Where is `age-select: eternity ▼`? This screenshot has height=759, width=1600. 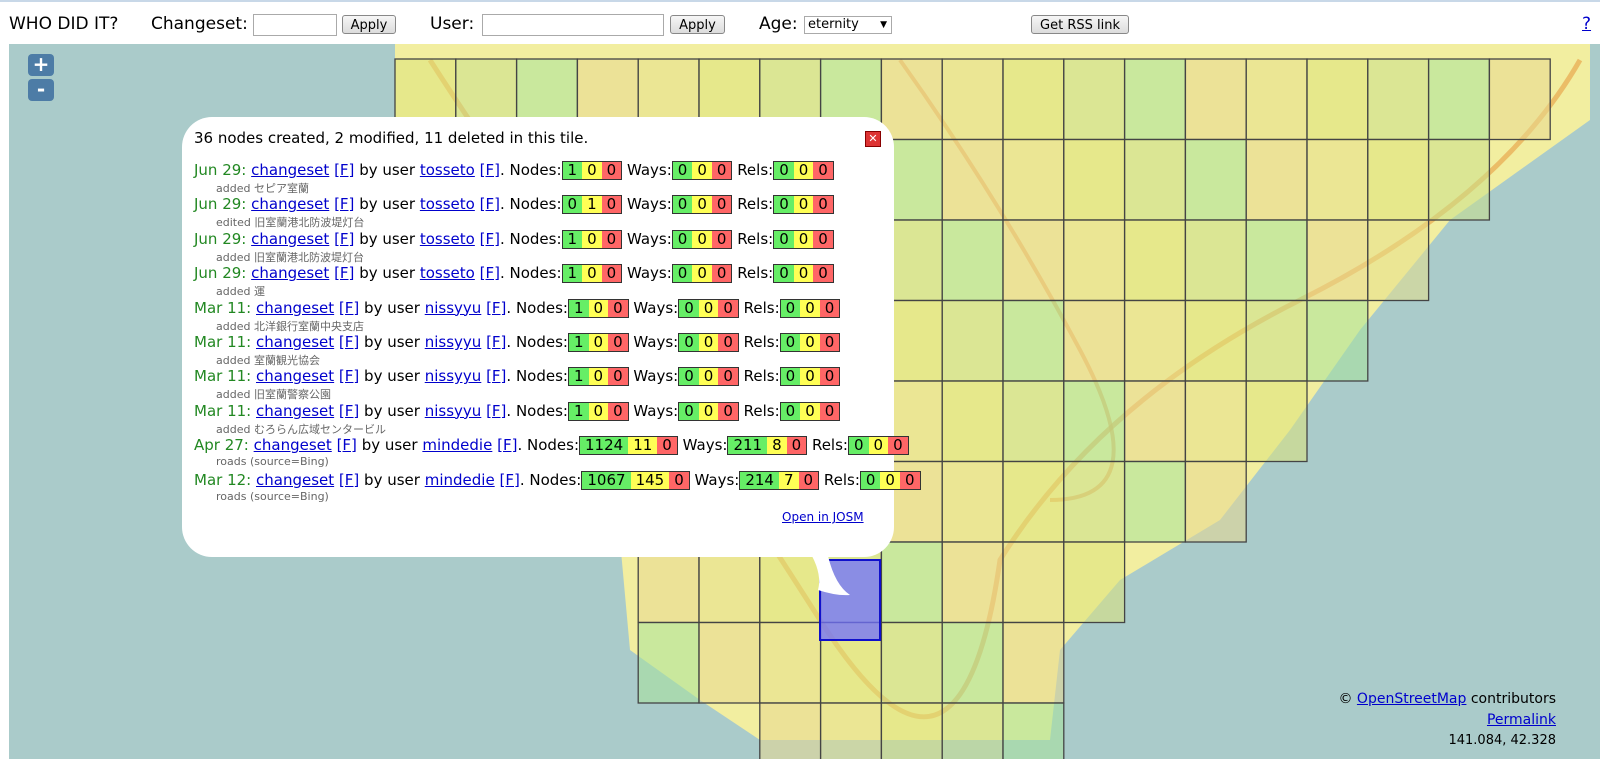
age-select: eternity ▼ is located at coordinates (848, 25).